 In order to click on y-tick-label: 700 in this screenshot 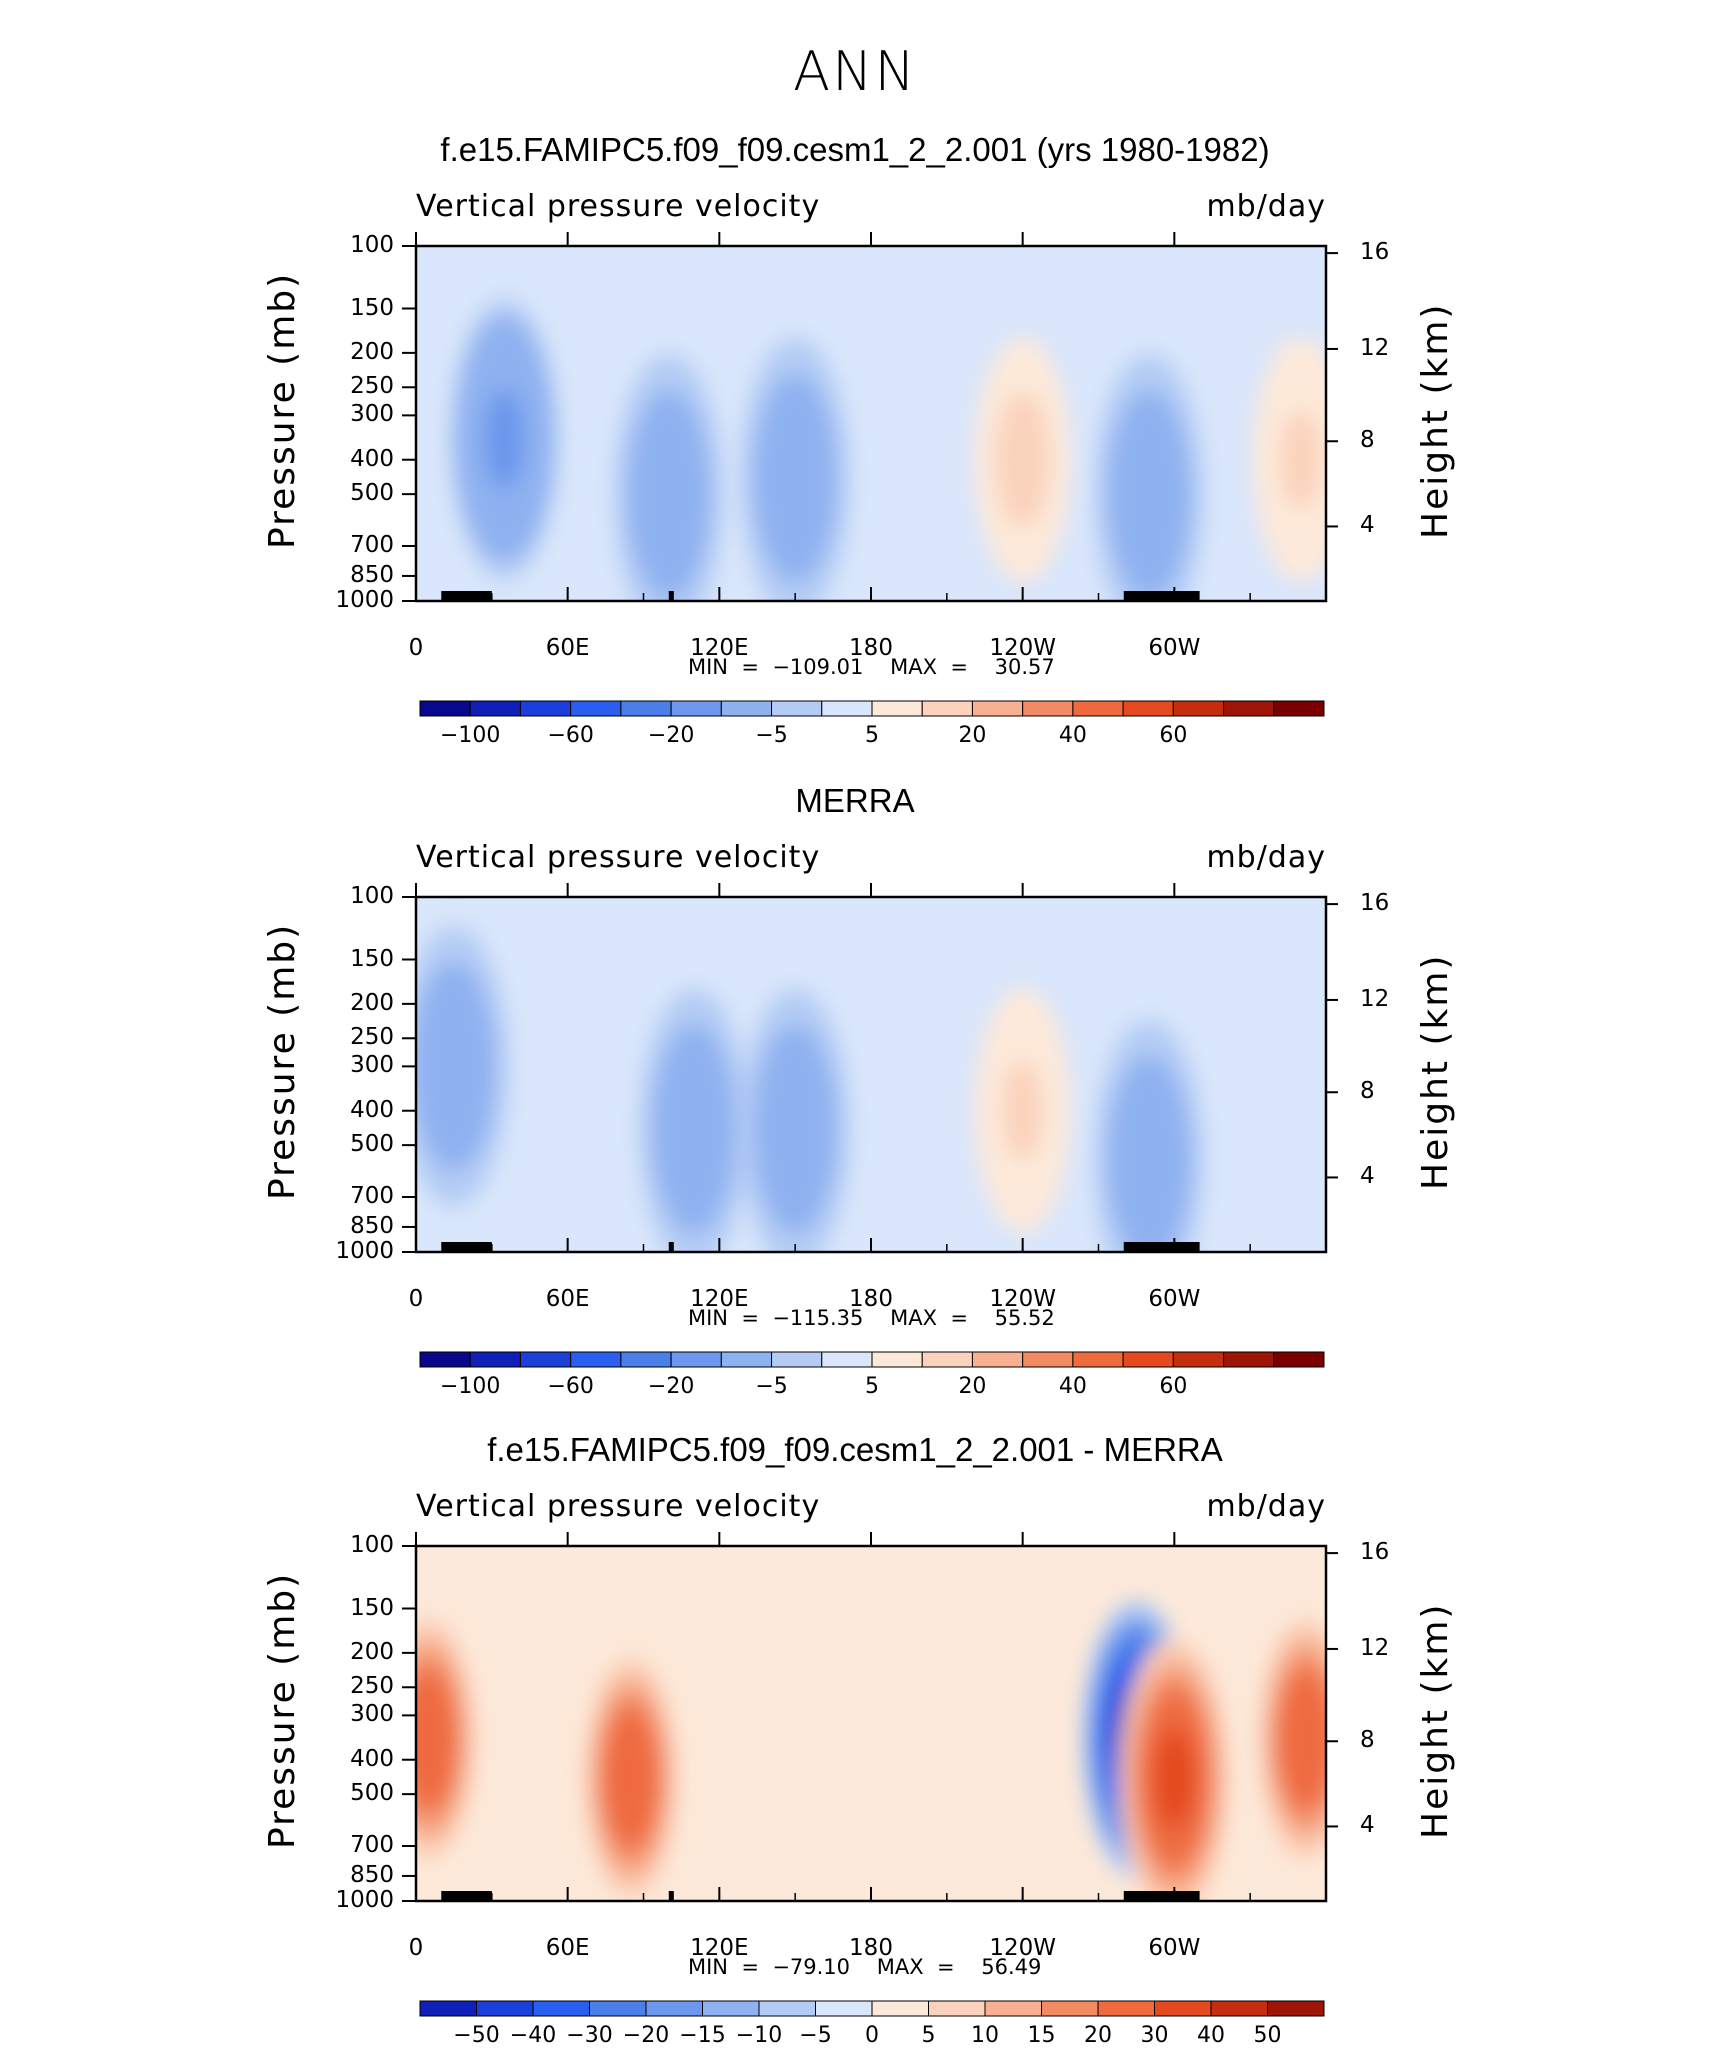, I will do `click(372, 545)`.